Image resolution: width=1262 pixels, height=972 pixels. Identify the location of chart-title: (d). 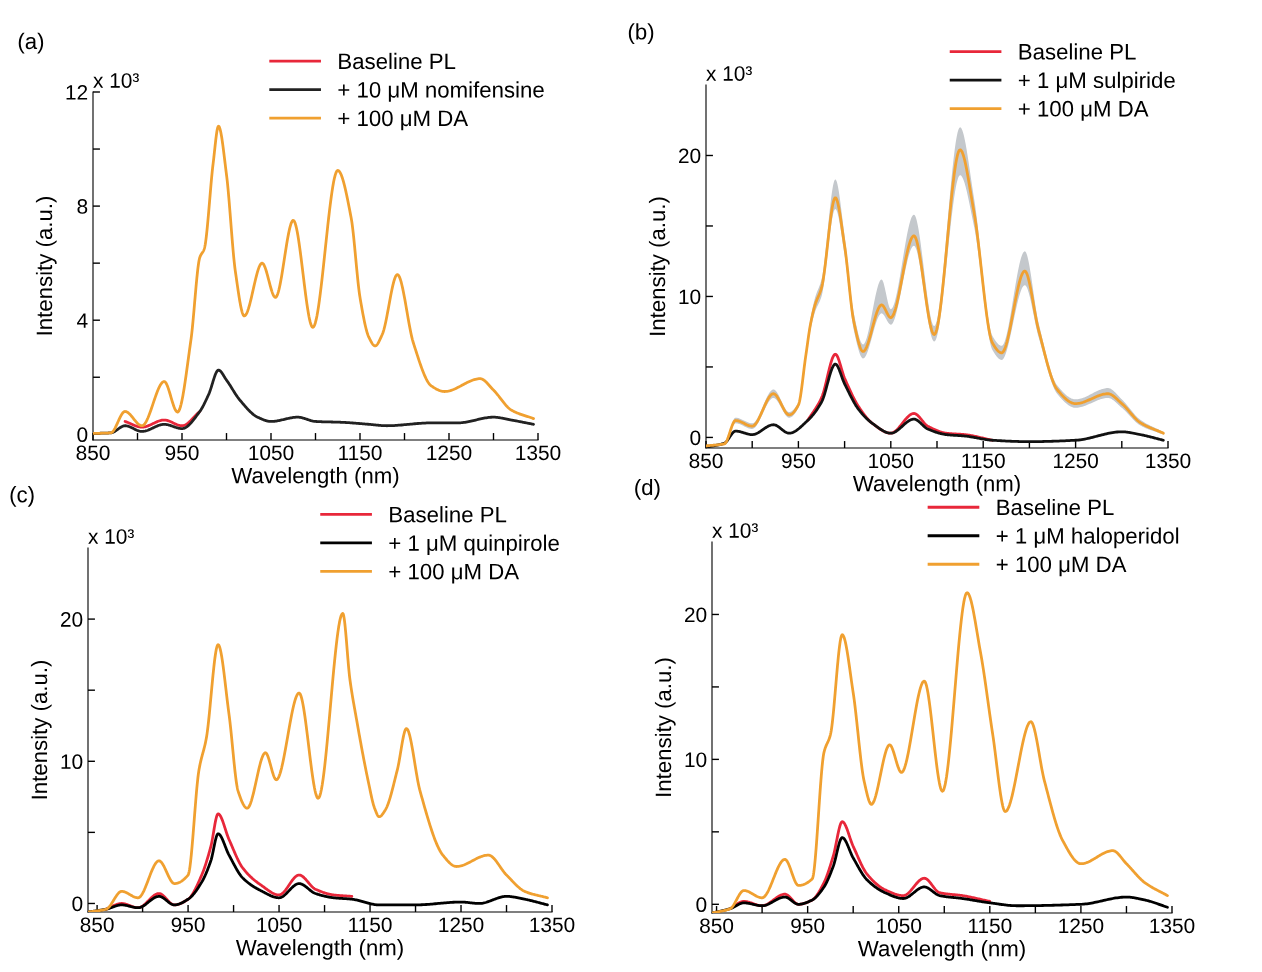
(647, 489).